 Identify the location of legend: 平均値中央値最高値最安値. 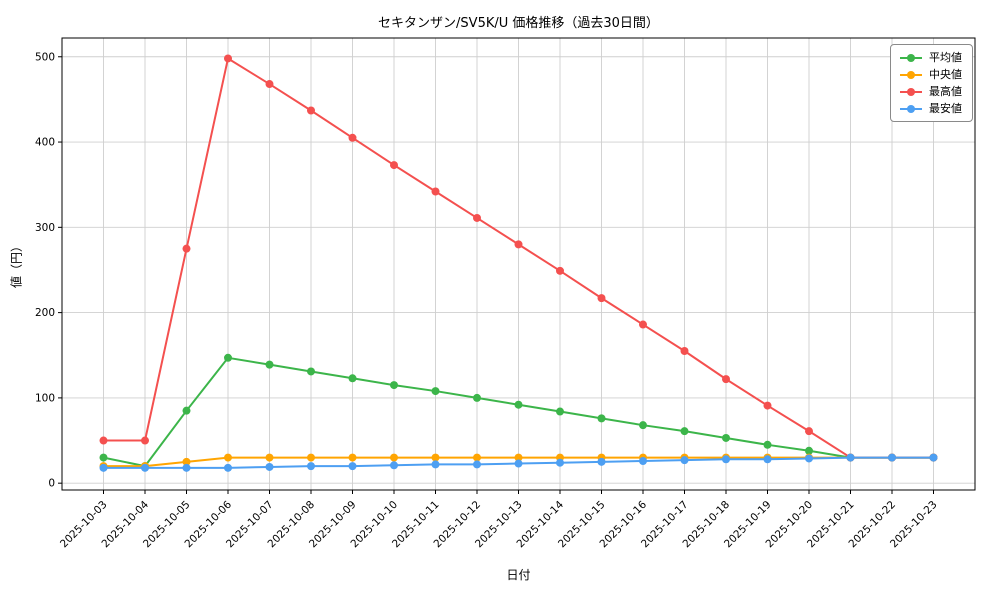
(931, 83).